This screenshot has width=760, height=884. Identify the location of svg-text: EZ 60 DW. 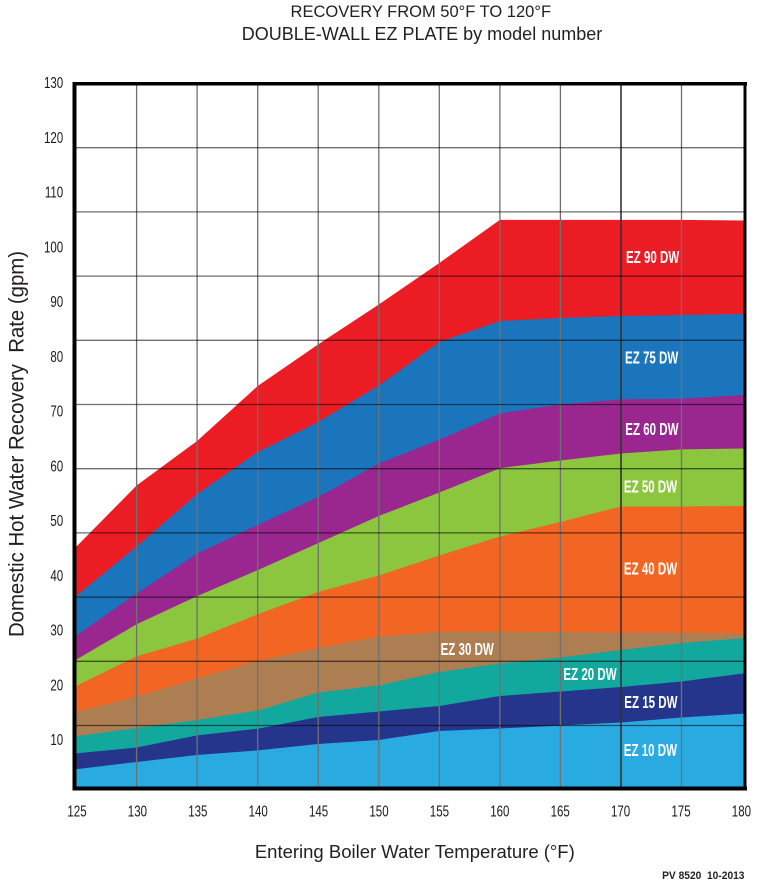
(651, 430).